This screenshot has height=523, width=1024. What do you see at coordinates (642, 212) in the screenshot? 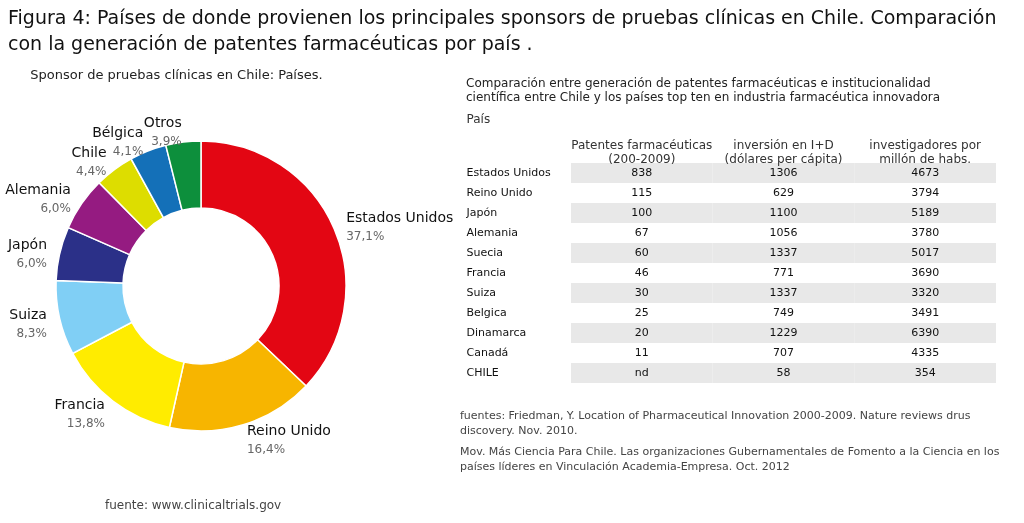
I see `data-label: 100` at bounding box center [642, 212].